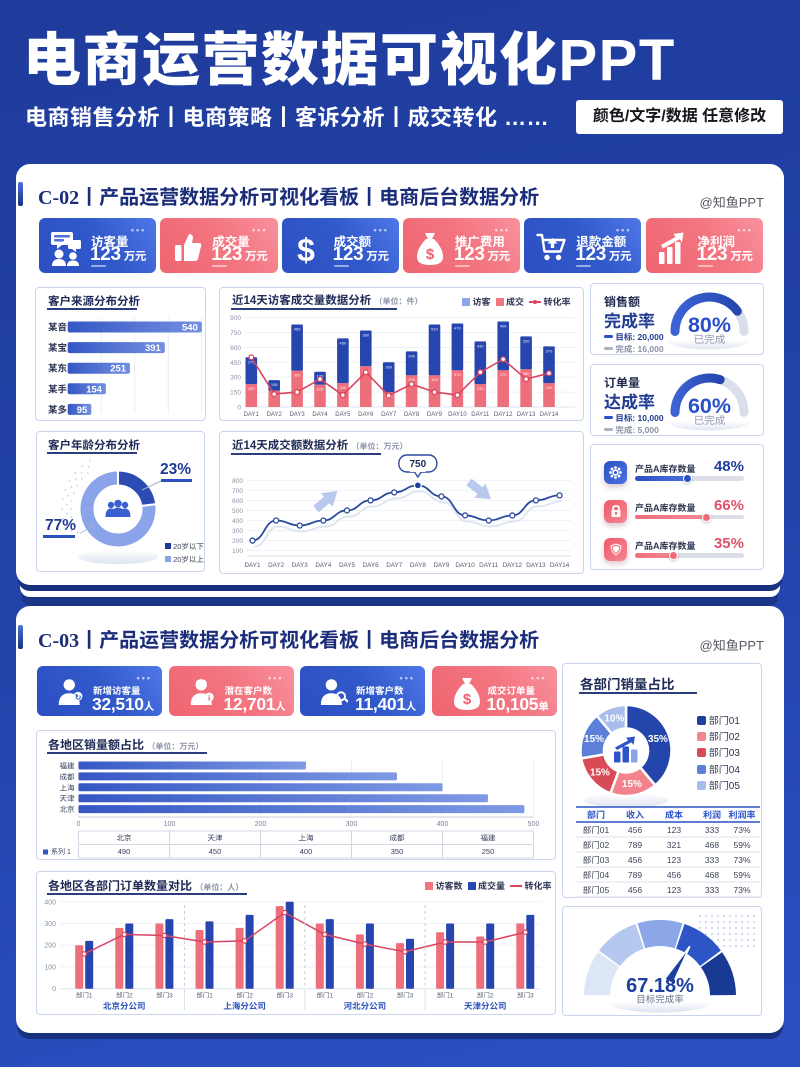  What do you see at coordinates (237, 501) in the screenshot?
I see `svg-text: 600` at bounding box center [237, 501].